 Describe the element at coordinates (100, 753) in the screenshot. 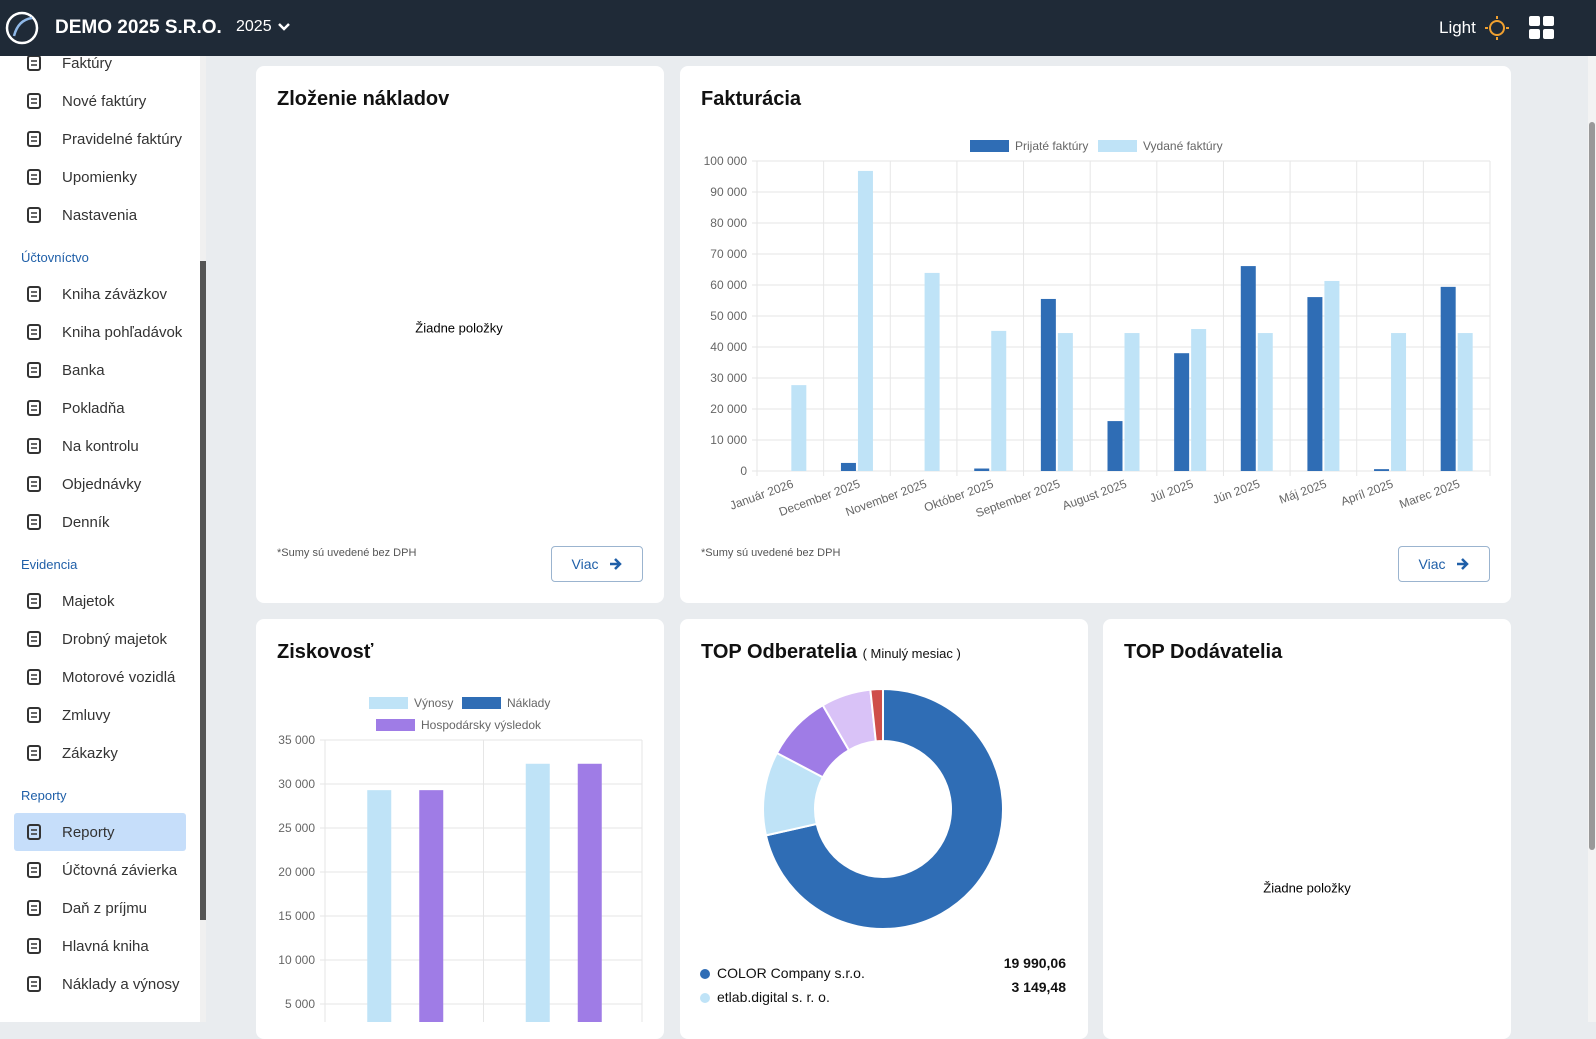

I see `nav-item: Zákazky` at that location.